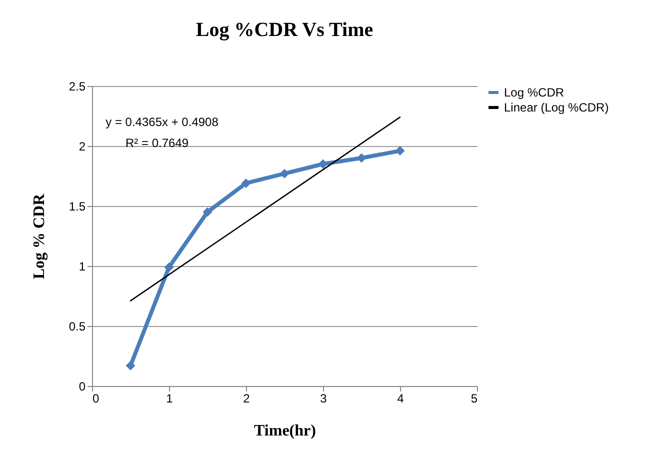 The width and height of the screenshot is (650, 466). I want to click on legend-label: Log %CDR, so click(534, 93).